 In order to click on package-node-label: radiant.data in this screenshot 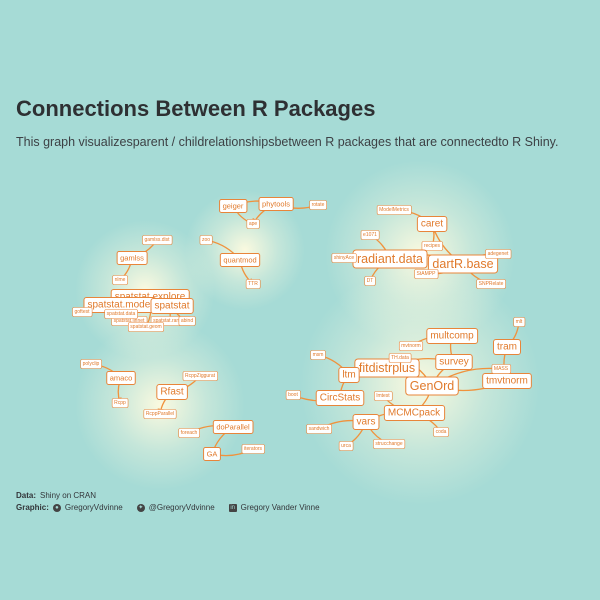, I will do `click(390, 259)`.